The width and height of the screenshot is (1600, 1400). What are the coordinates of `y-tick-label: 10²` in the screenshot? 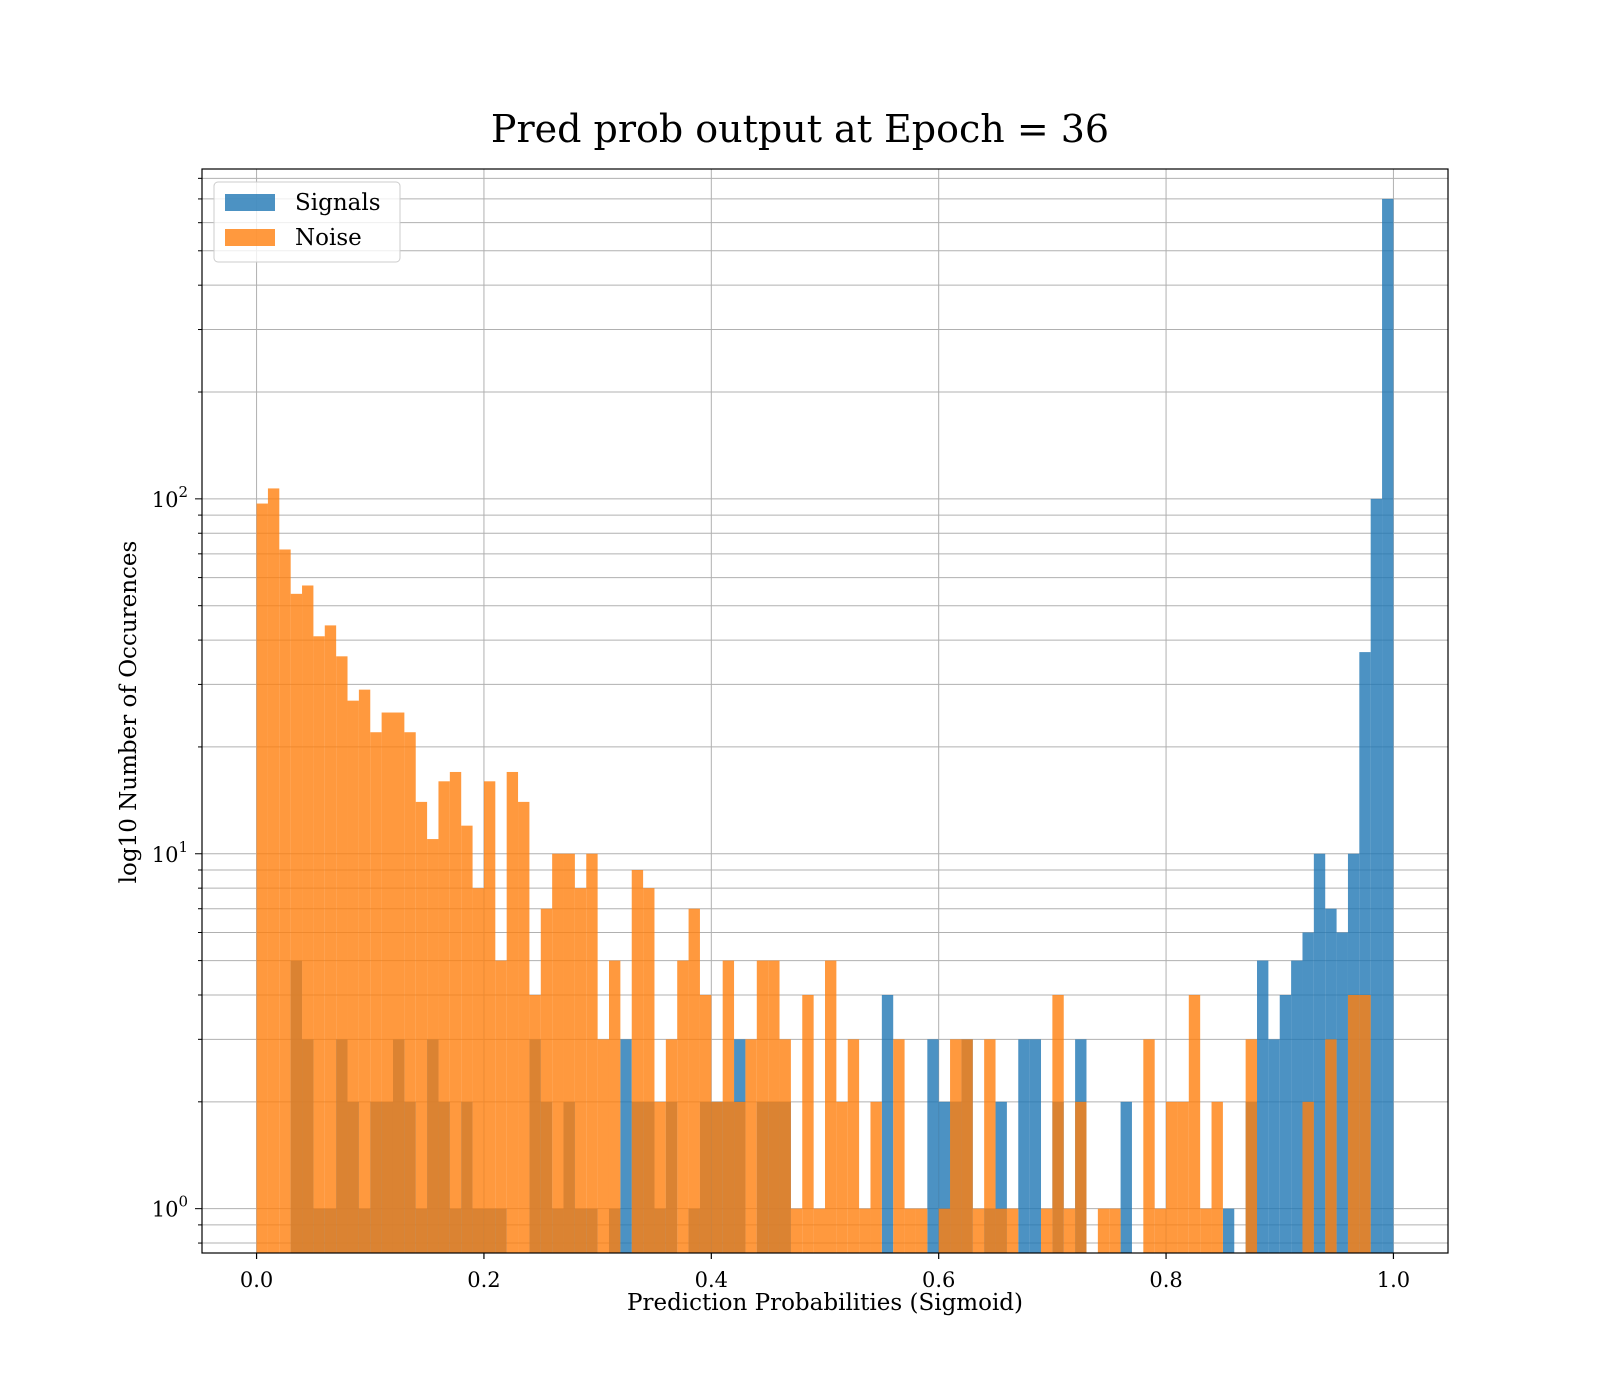 It's located at (170, 497).